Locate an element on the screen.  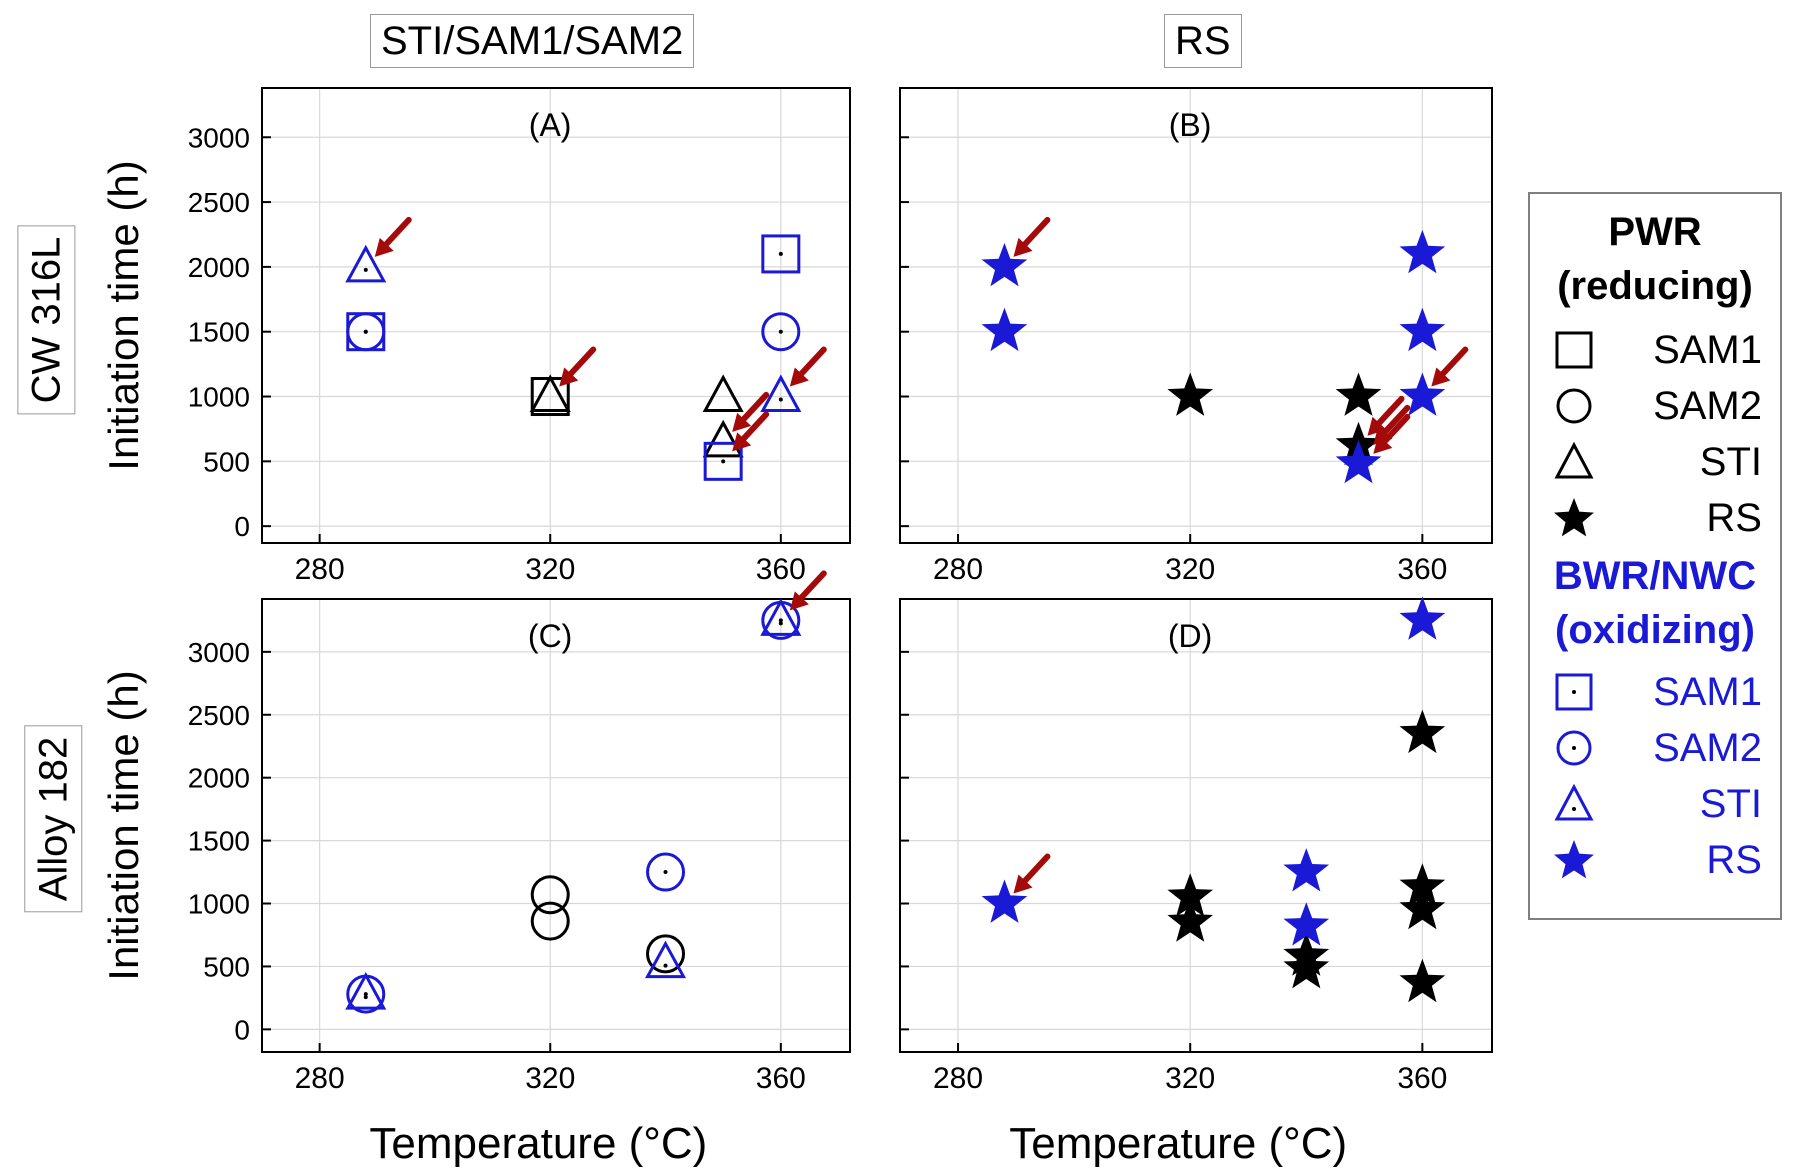
triangle-icon is located at coordinates (1574, 460).